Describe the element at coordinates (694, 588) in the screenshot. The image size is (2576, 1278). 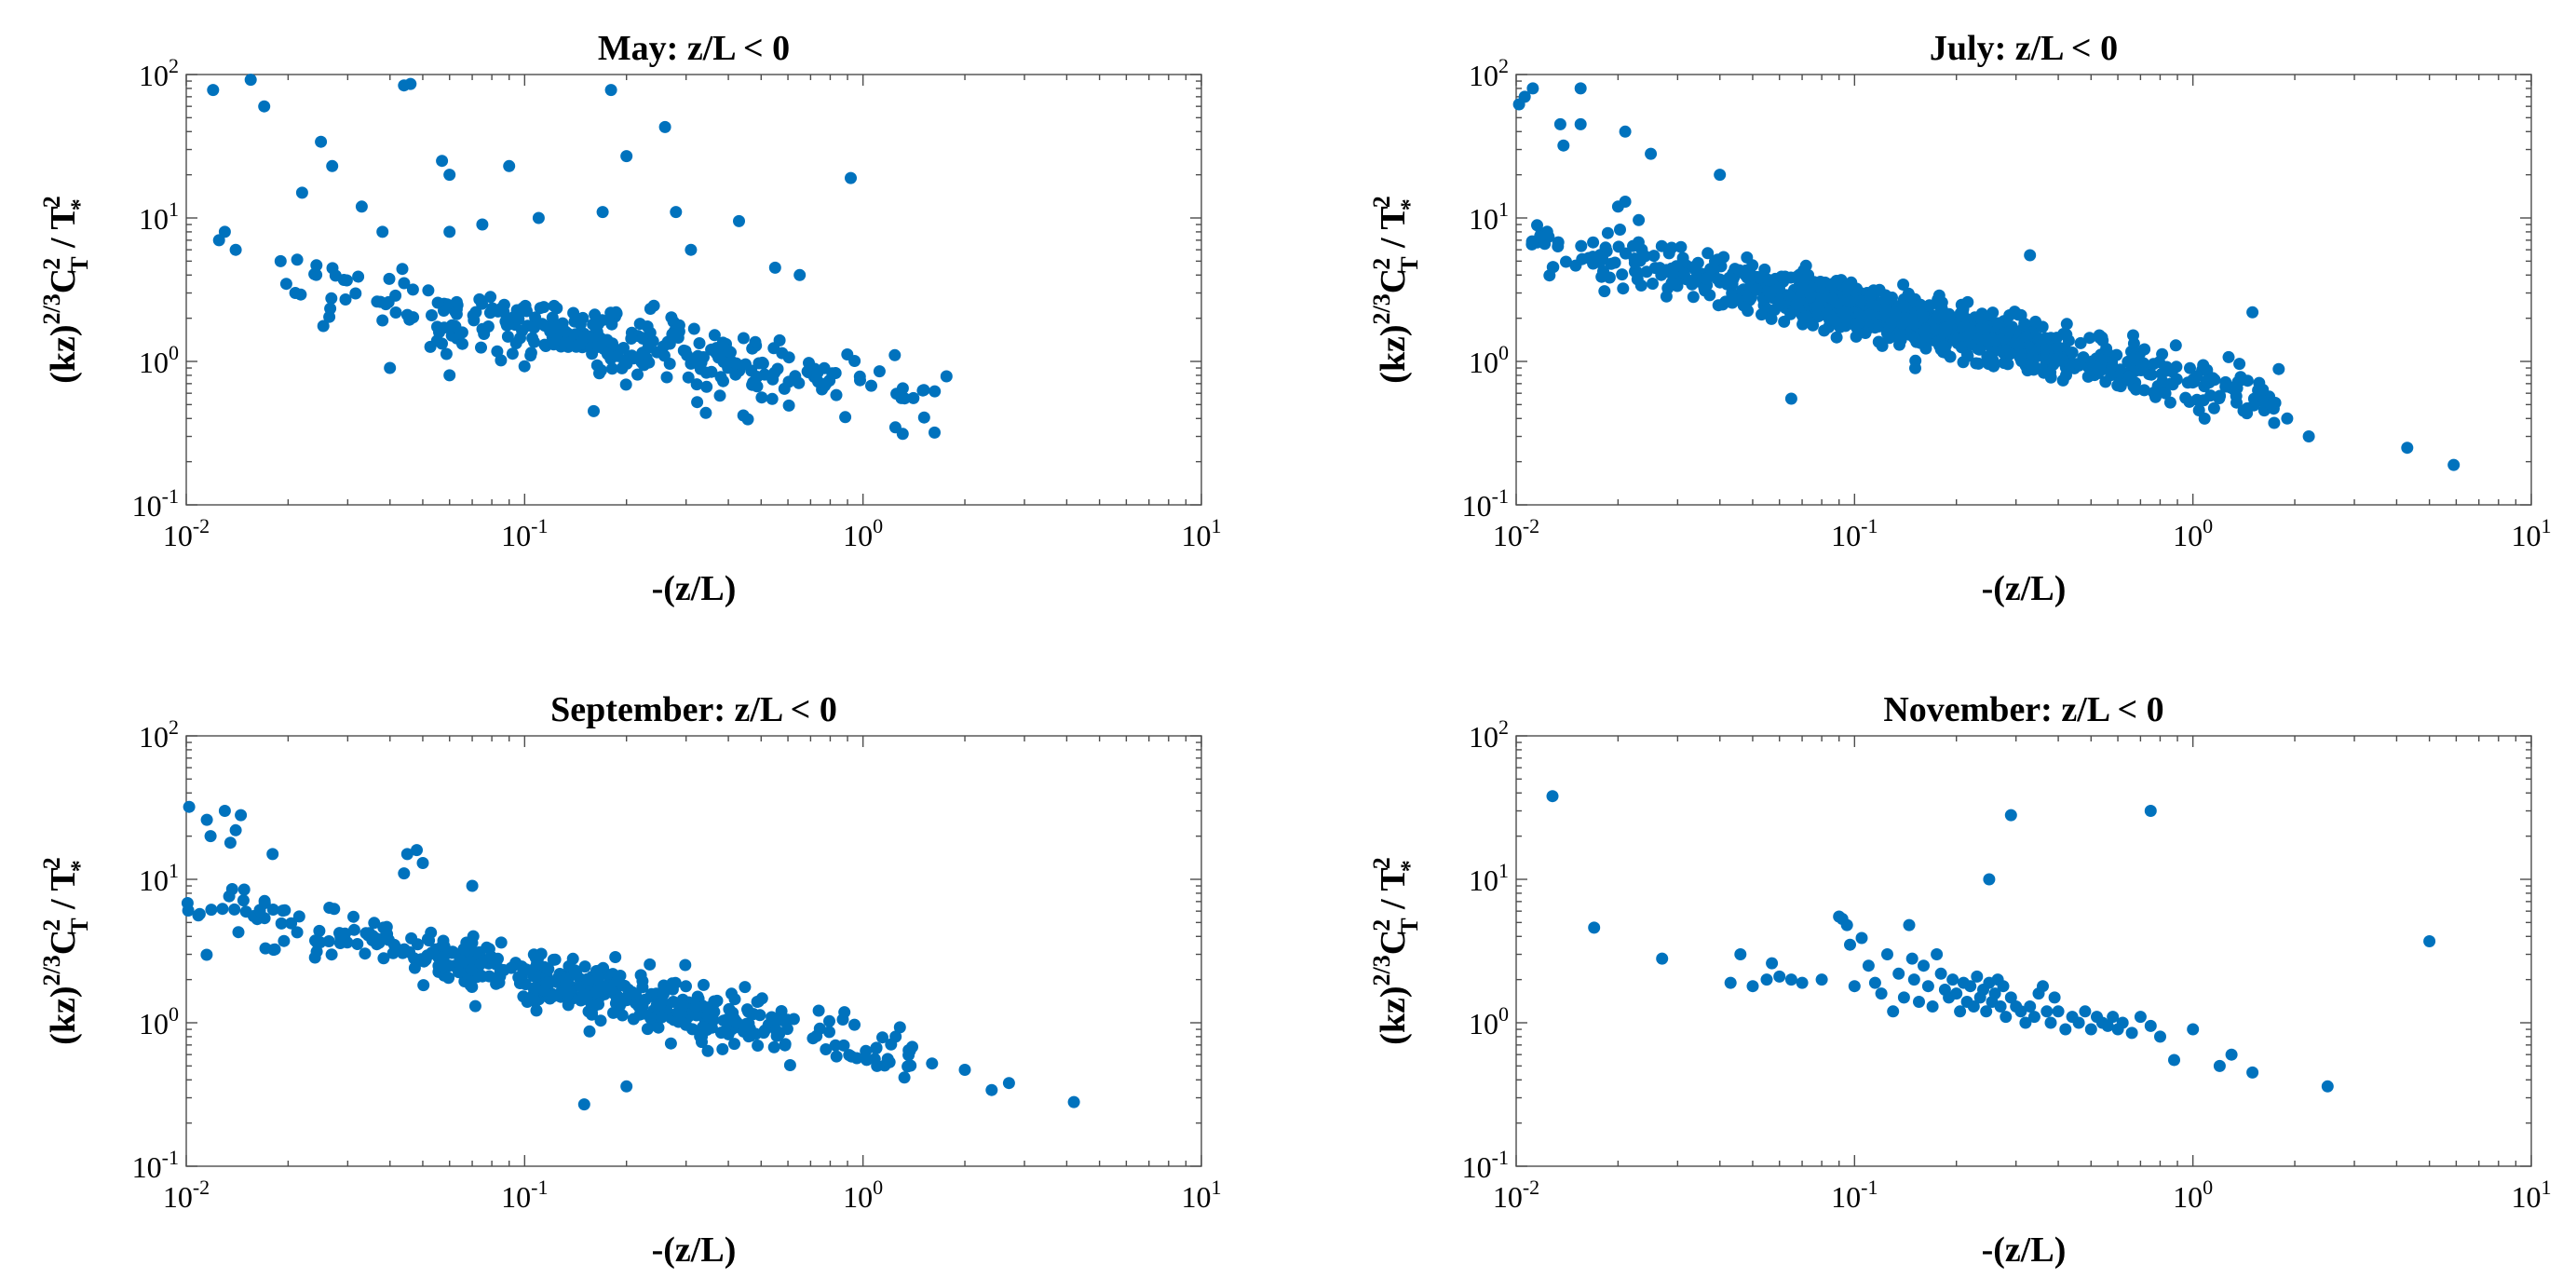
I see `may-xlabel: -(z/L)` at that location.